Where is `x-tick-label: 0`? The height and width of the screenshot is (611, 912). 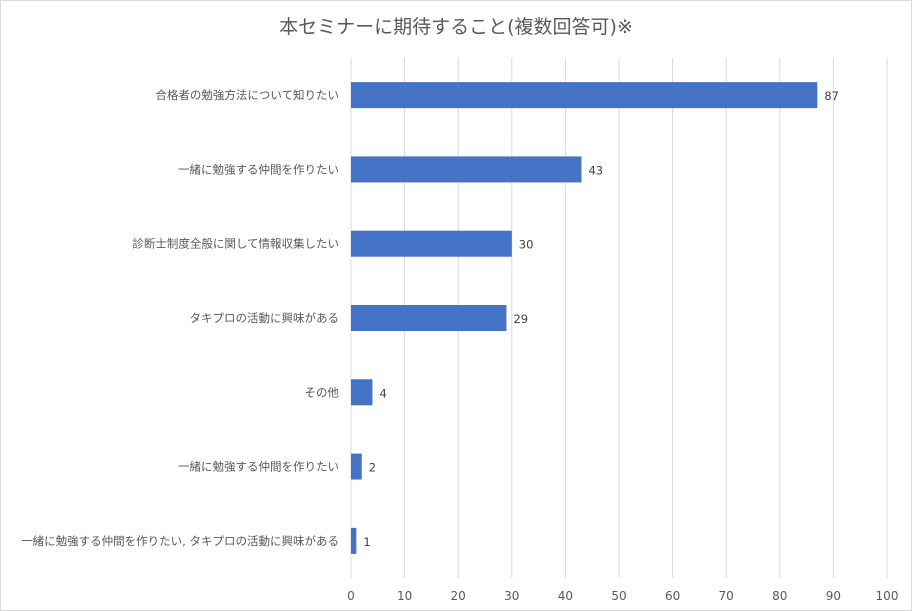 x-tick-label: 0 is located at coordinates (351, 596).